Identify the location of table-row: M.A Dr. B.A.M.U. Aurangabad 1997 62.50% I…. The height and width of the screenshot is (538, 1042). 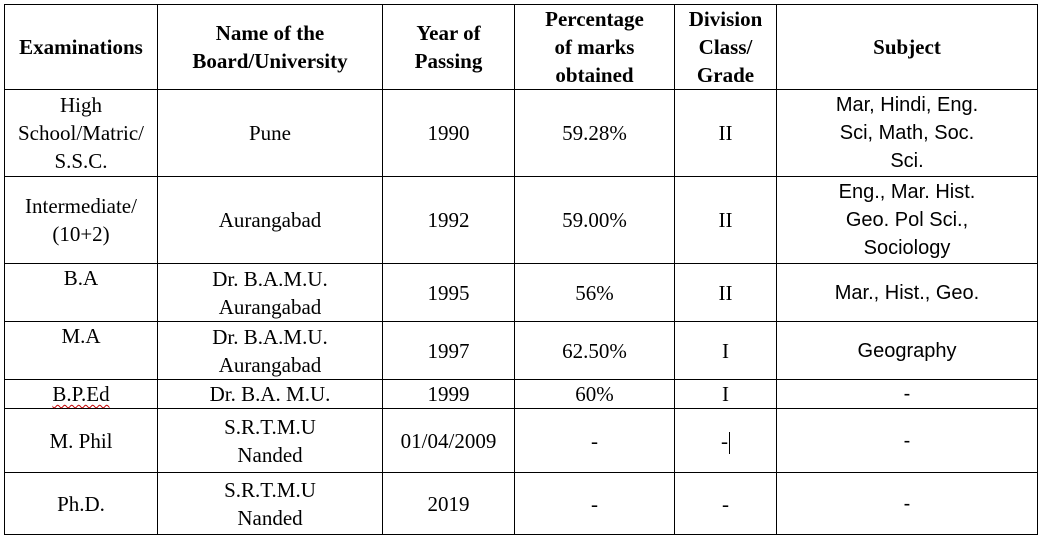
(521, 350).